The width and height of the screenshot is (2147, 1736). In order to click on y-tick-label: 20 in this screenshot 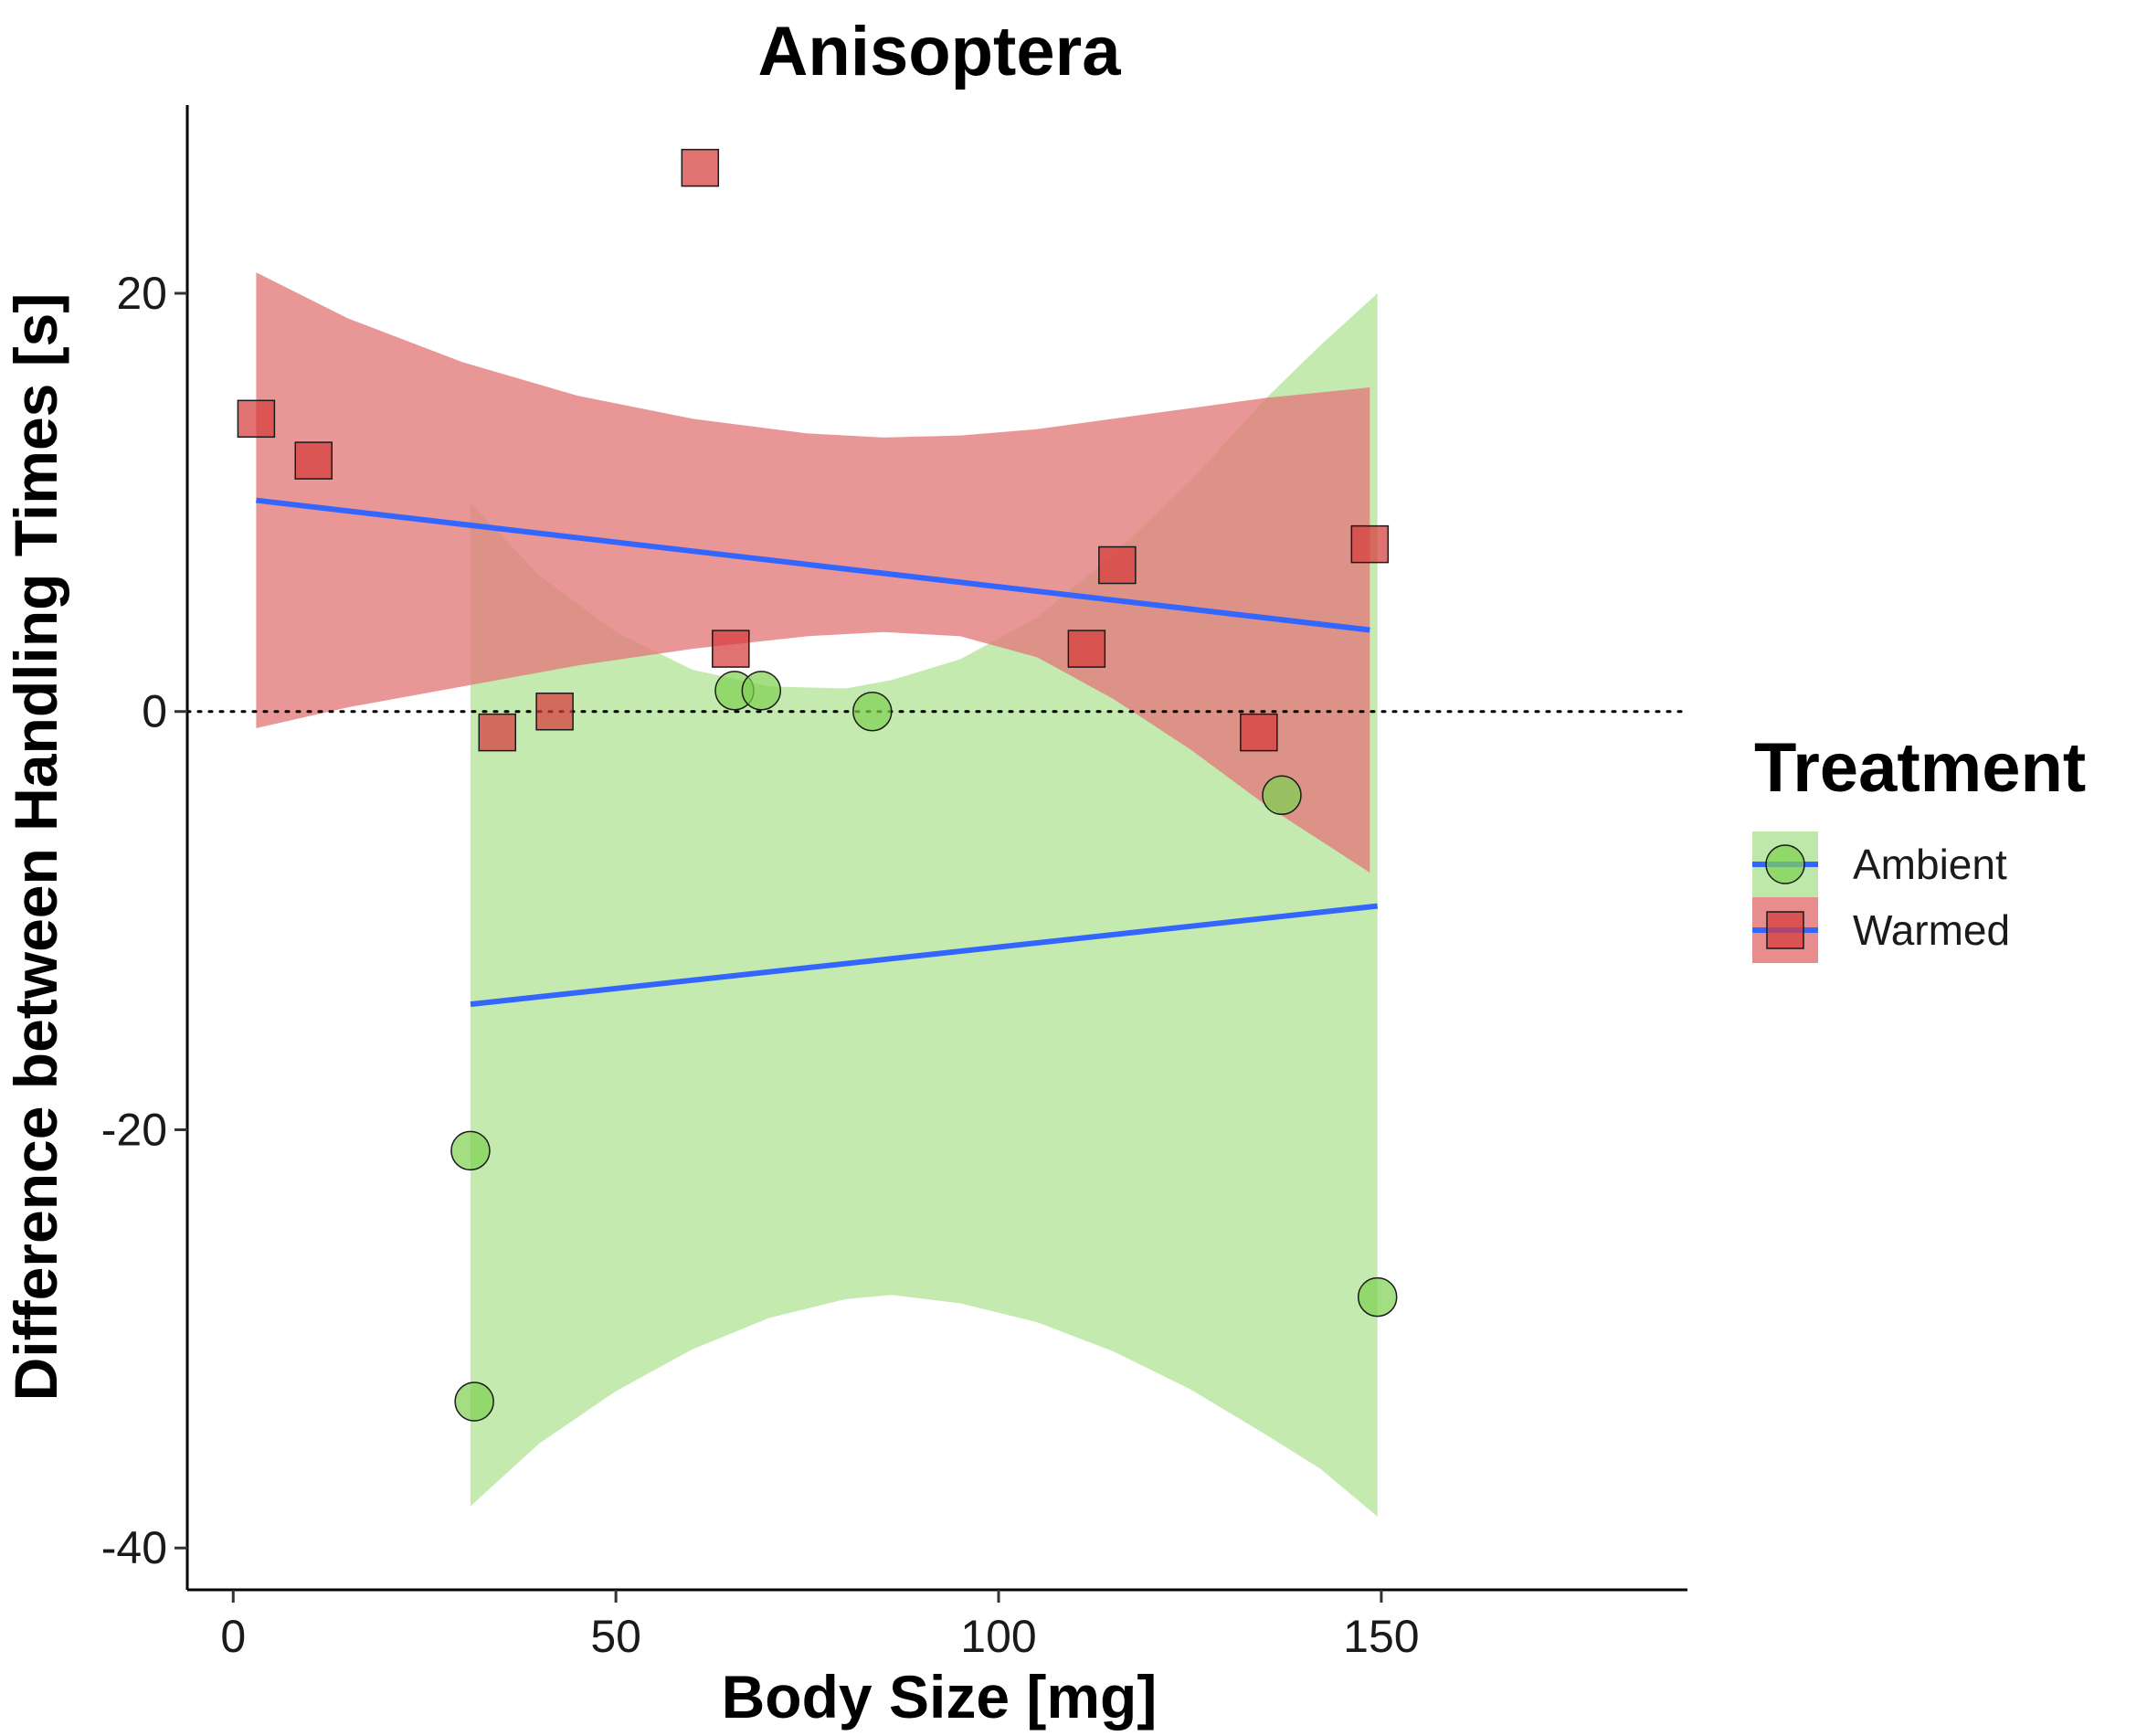, I will do `click(141, 293)`.